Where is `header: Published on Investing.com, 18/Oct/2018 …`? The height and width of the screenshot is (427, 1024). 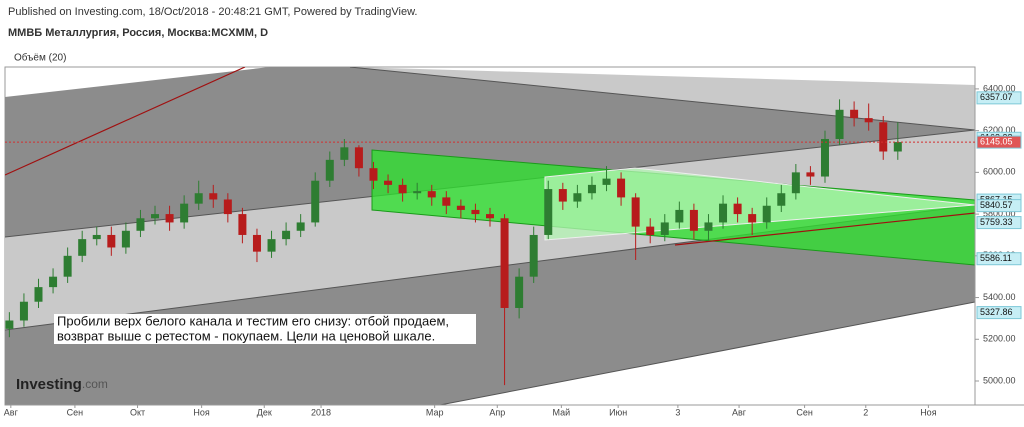 header: Published on Investing.com, 18/Oct/2018 … is located at coordinates (212, 12).